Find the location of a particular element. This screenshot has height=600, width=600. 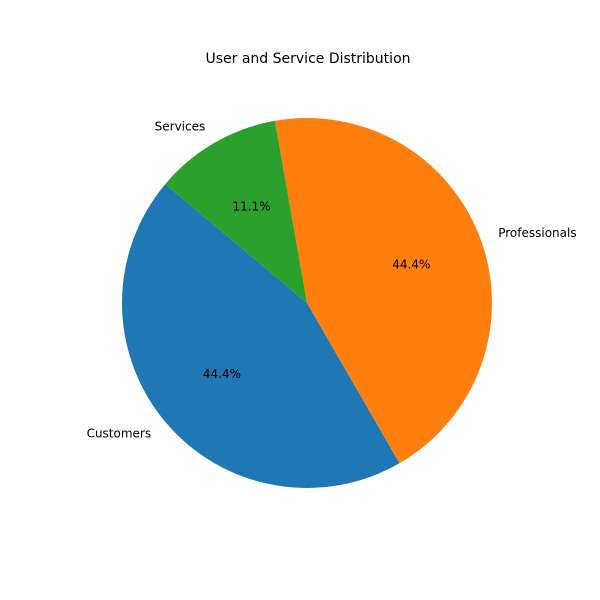

slice-label-services: Services is located at coordinates (180, 126).